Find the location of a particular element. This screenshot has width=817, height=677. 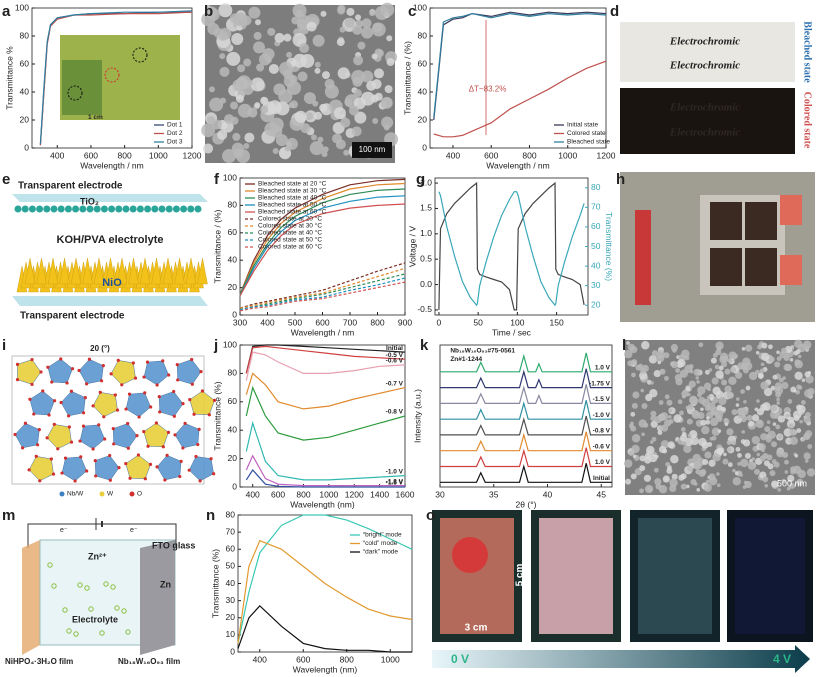

layer-label: KOH/PVA electrolyte is located at coordinates (110, 240).